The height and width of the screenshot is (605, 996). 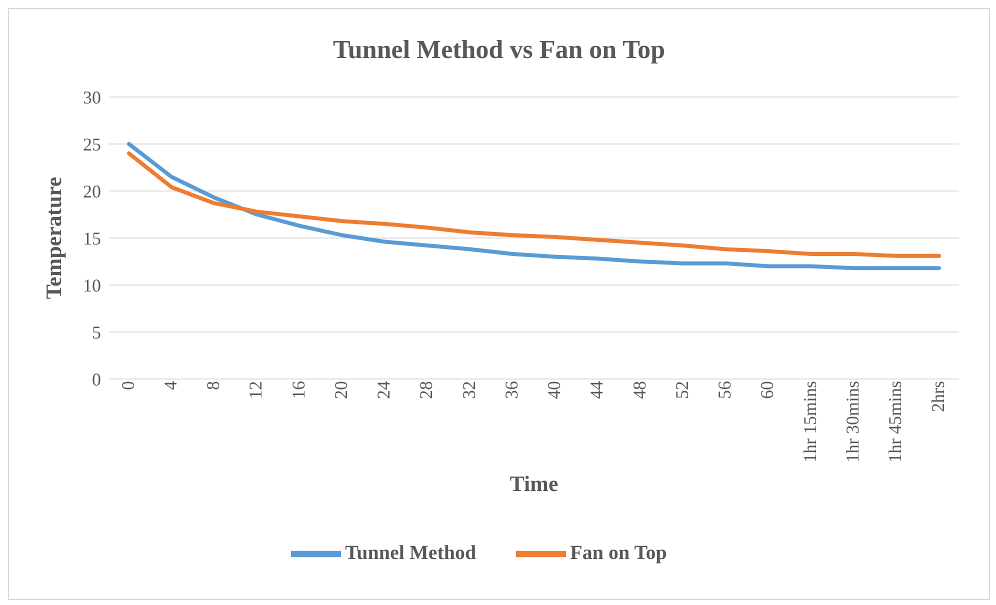 I want to click on legend-label: Fan on Top, so click(x=618, y=553).